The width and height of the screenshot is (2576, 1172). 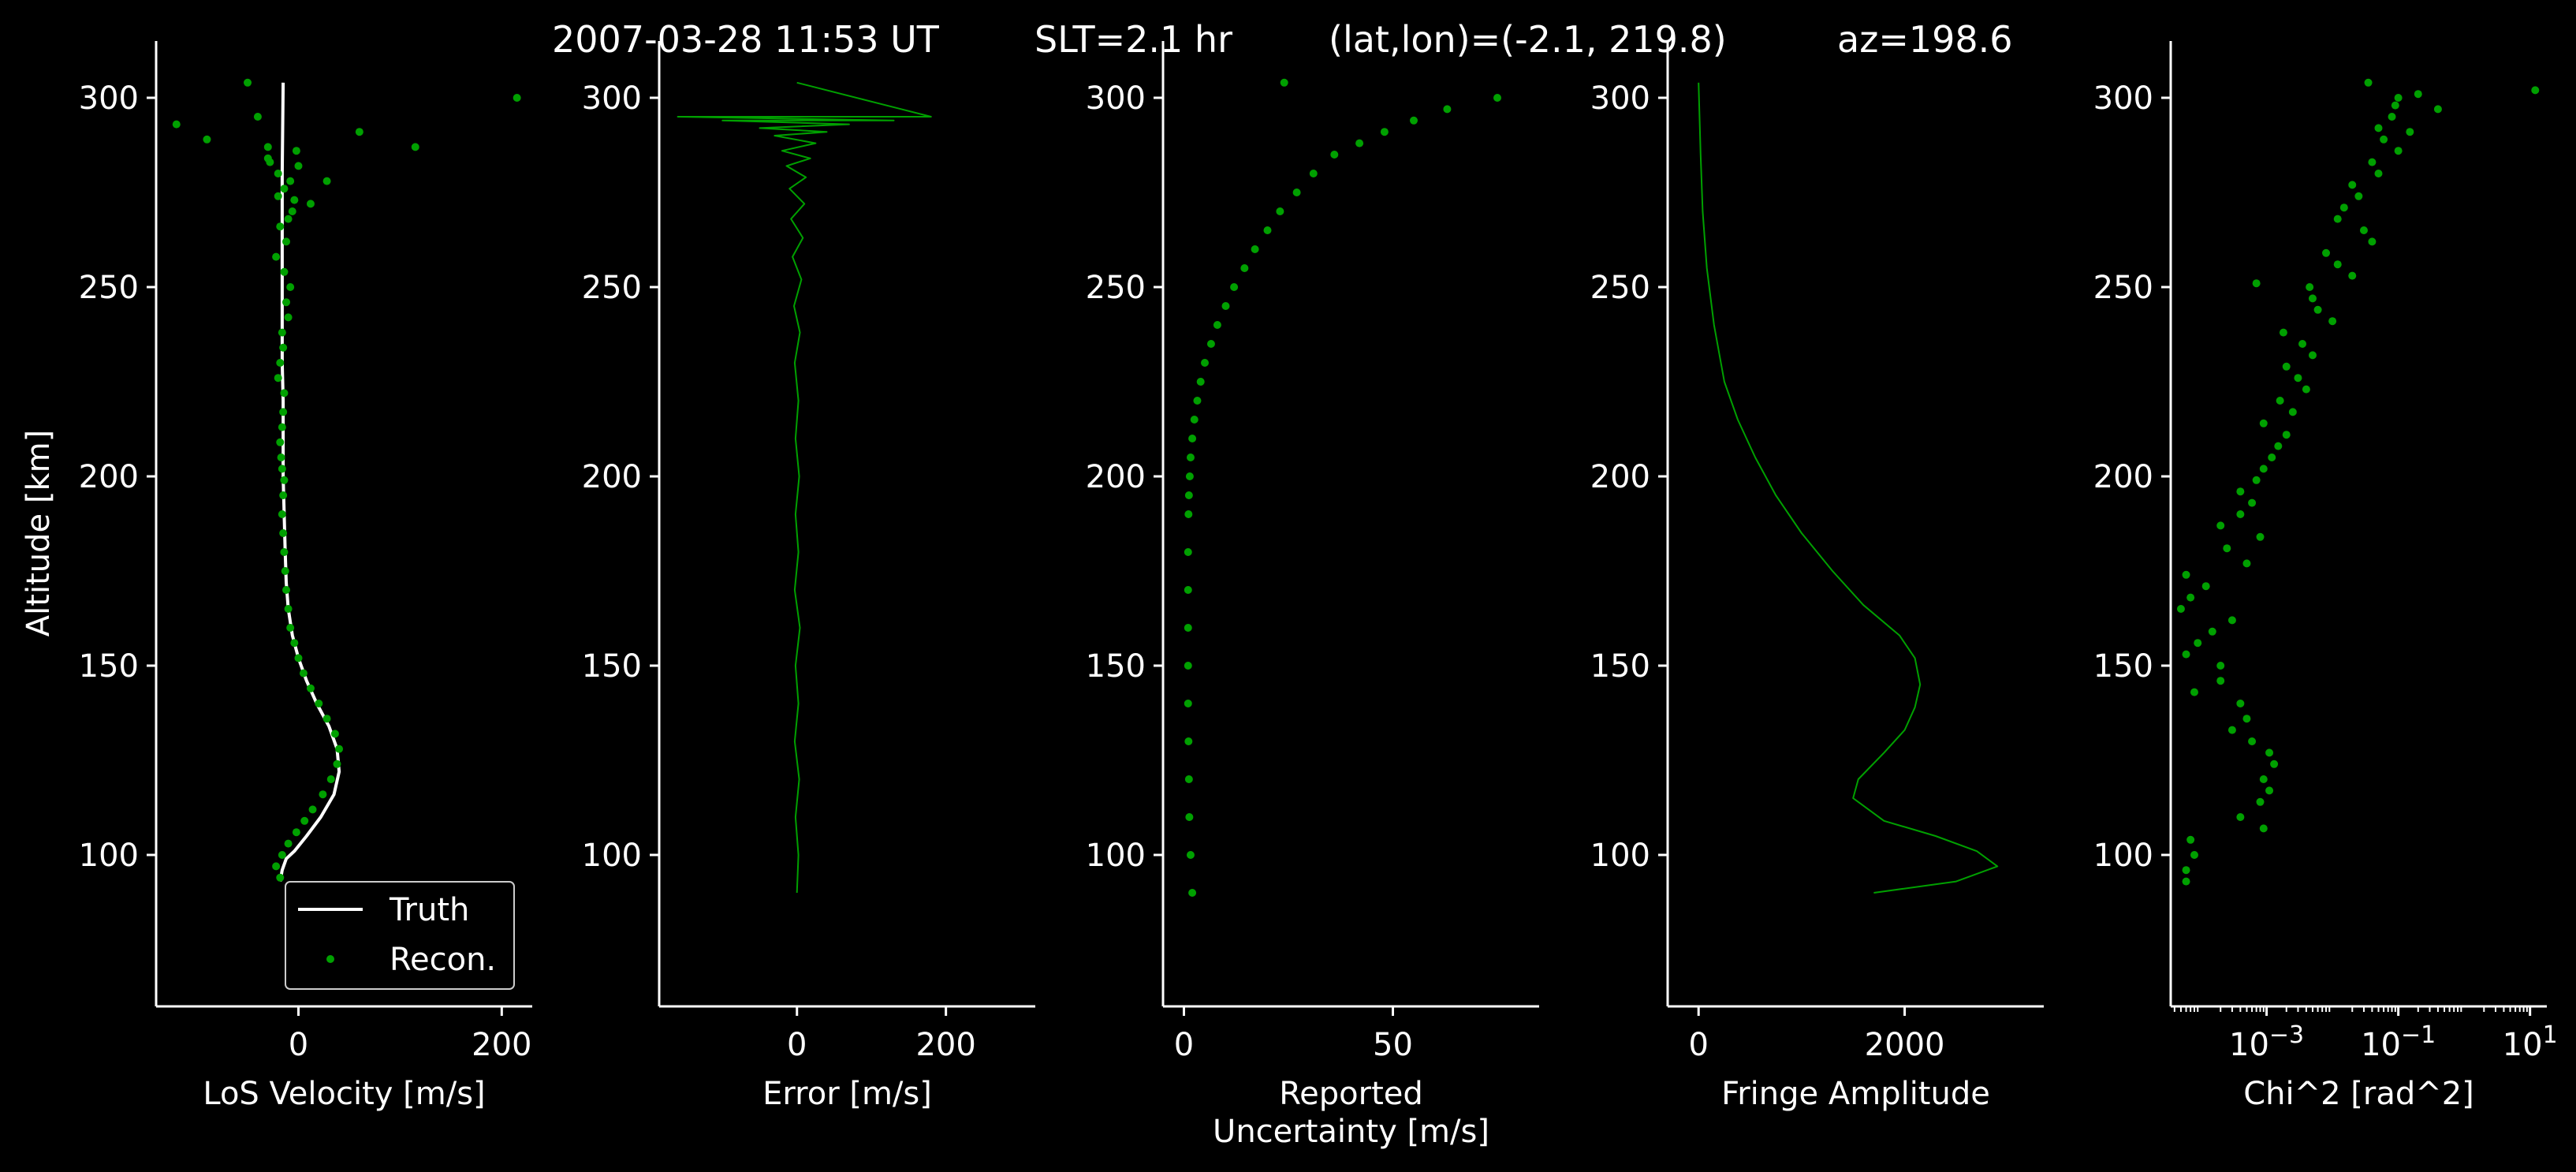 I want to click on title-slt: SLT=2.1 hr, so click(x=1133, y=39).